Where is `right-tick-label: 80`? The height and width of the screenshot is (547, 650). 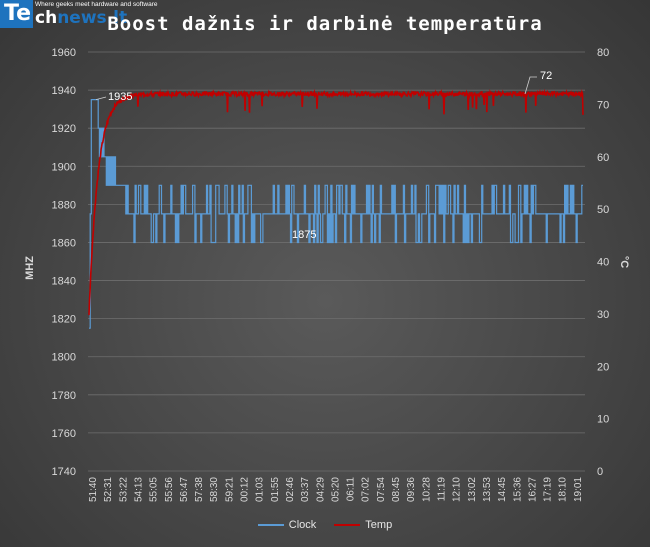 right-tick-label: 80 is located at coordinates (603, 53).